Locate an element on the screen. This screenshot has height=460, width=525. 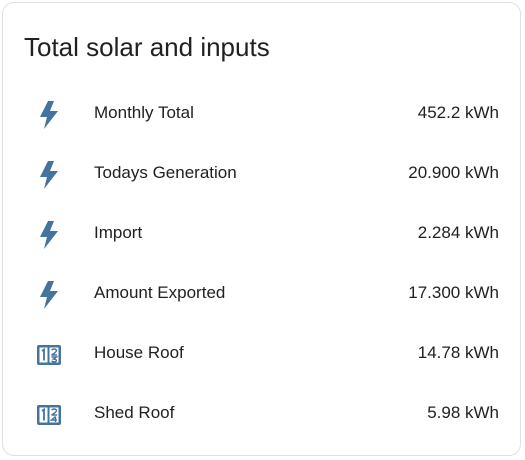
entity-row-monthly-total: Monthly Total 452.2 kWh is located at coordinates (261, 113).